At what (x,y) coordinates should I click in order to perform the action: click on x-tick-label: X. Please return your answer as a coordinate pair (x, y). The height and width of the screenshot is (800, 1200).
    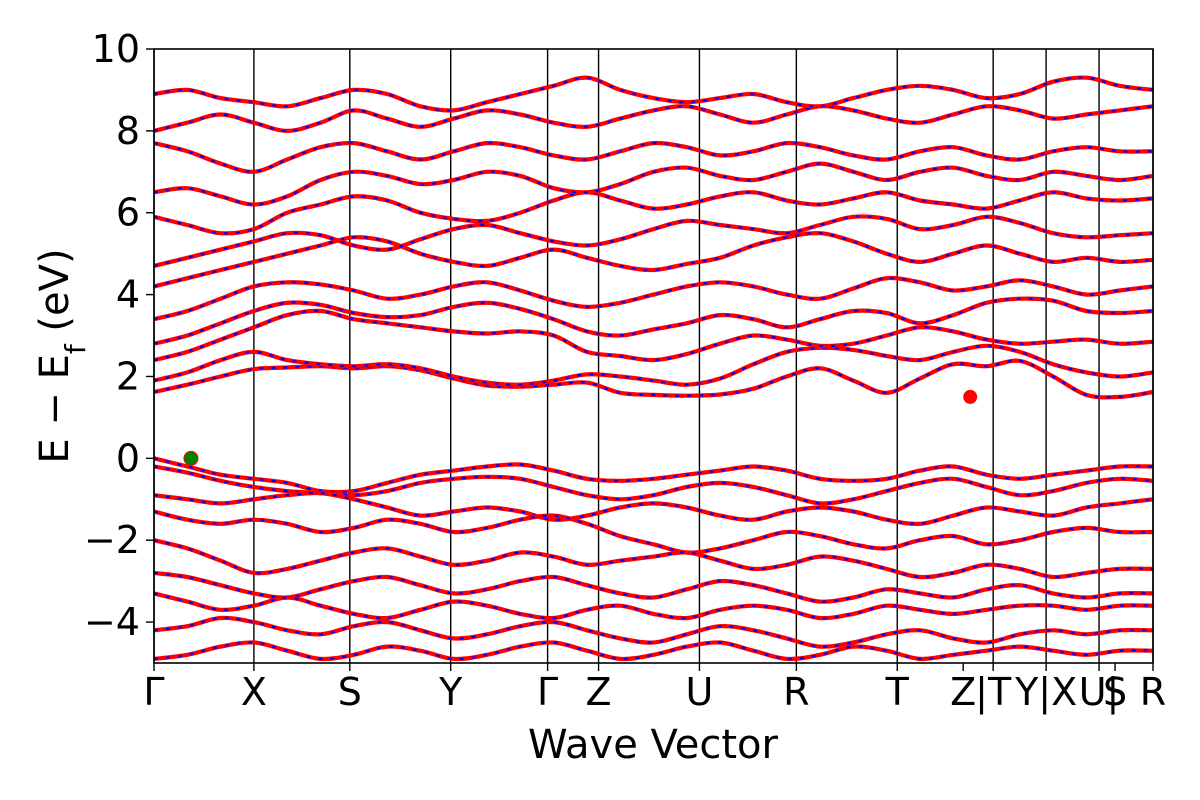
    Looking at the image, I should click on (254, 692).